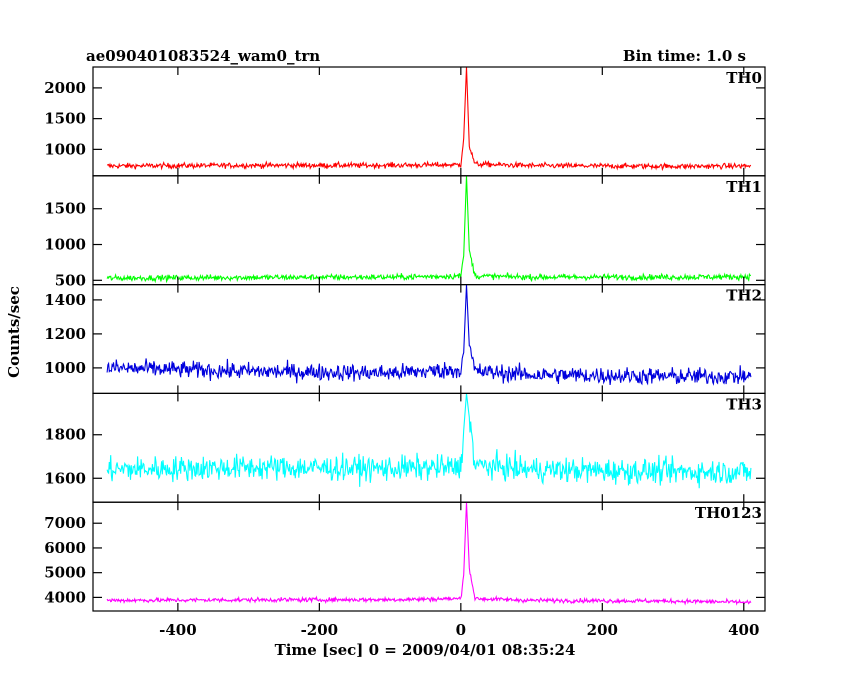 The image size is (850, 684). What do you see at coordinates (65, 548) in the screenshot?
I see `y-tick-label: 6000` at bounding box center [65, 548].